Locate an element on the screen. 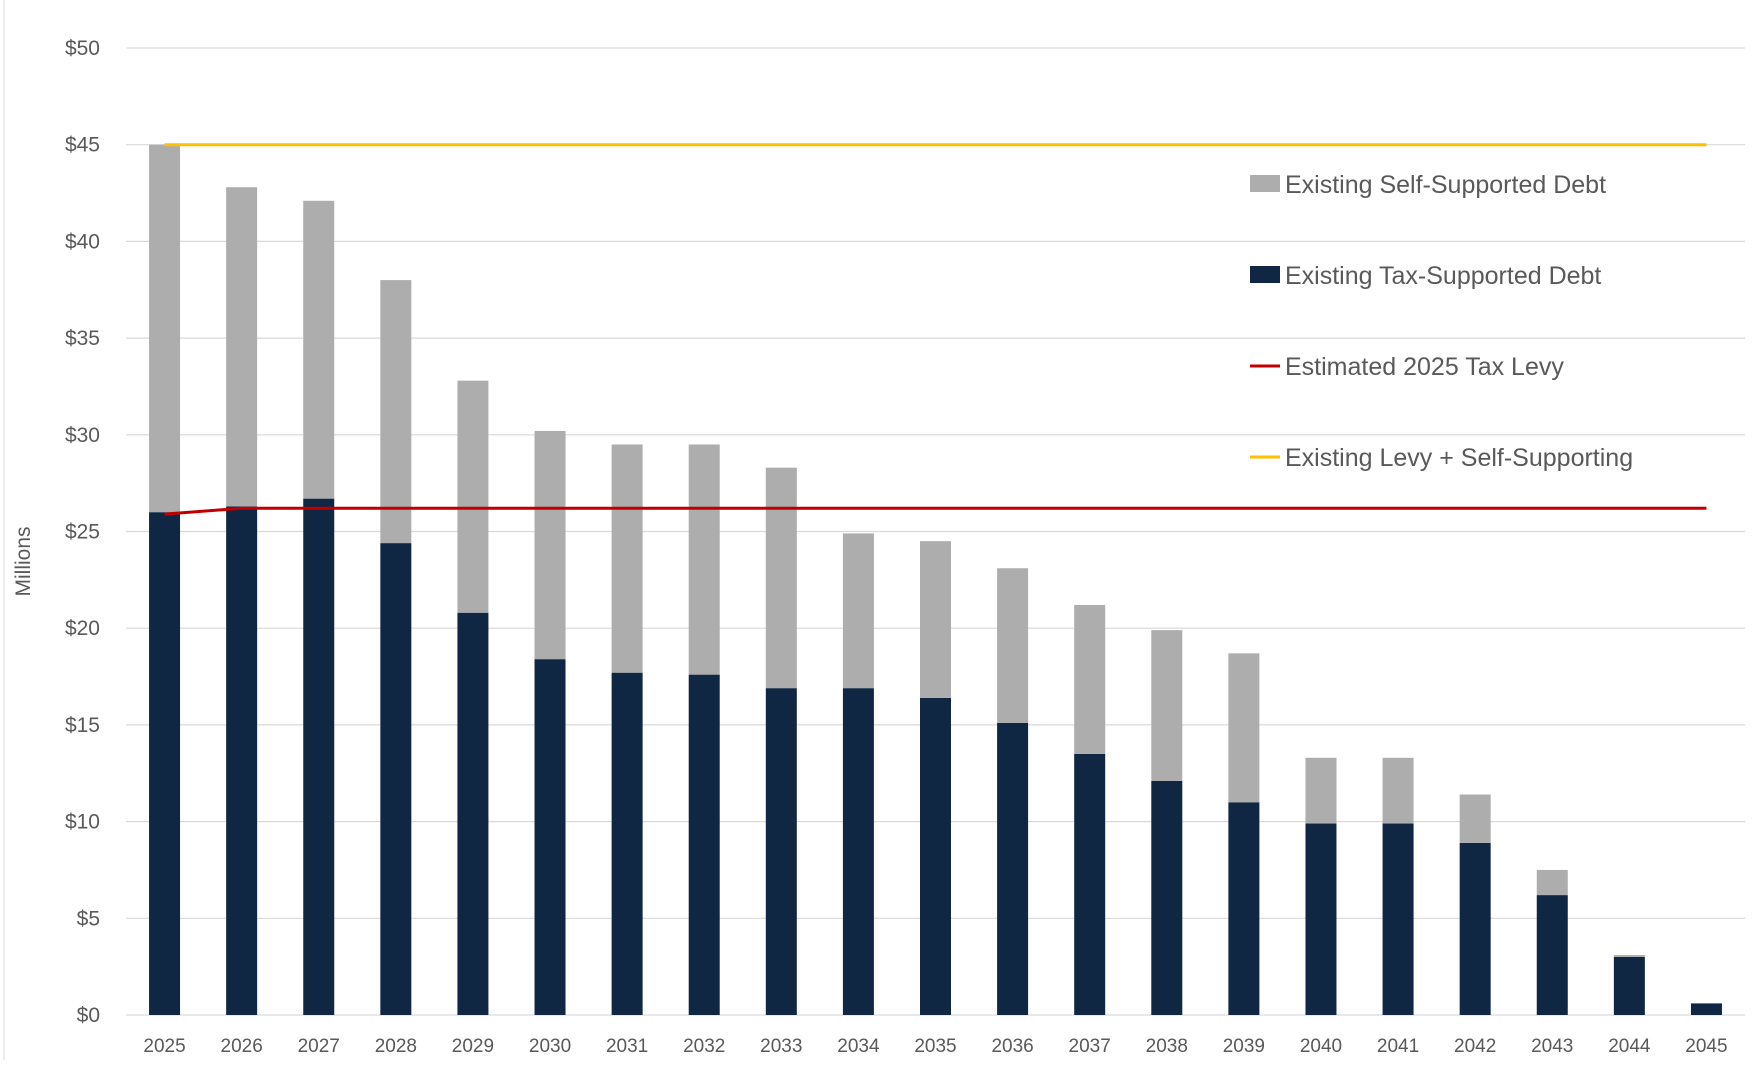  x-tick-label: 2030 is located at coordinates (550, 1046).